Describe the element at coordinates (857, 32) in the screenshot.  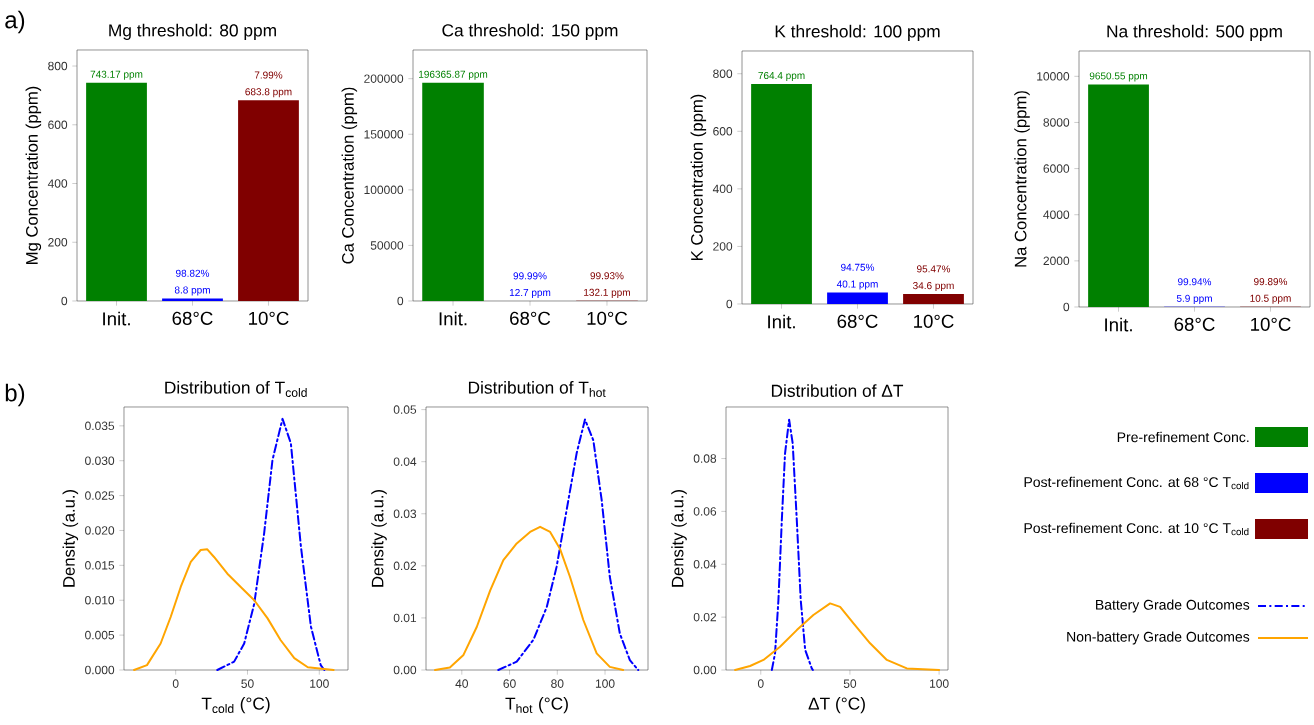
I see `chart-title: K threshold: 100 ppm` at that location.